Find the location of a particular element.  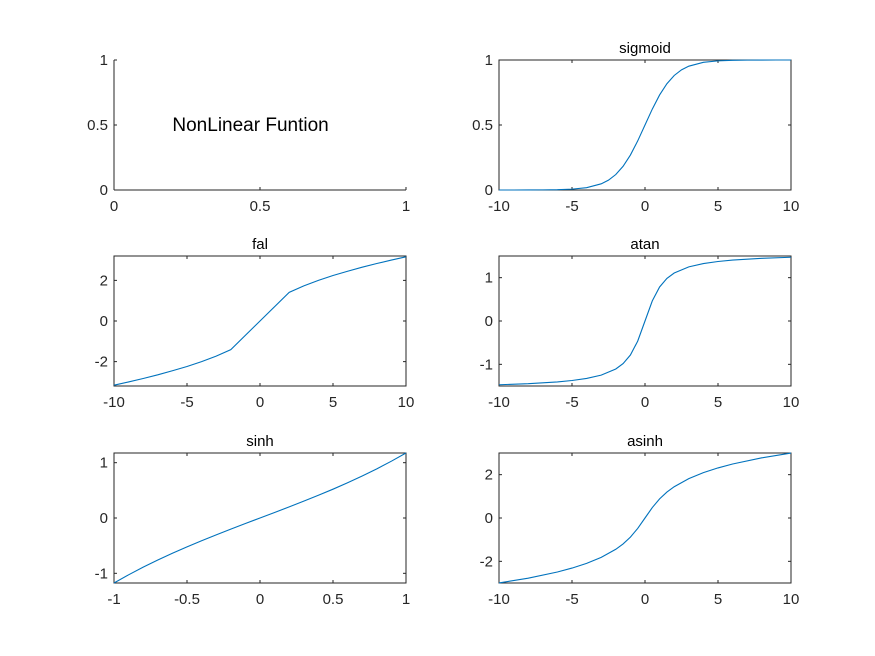

series-line-atan is located at coordinates (645, 321).